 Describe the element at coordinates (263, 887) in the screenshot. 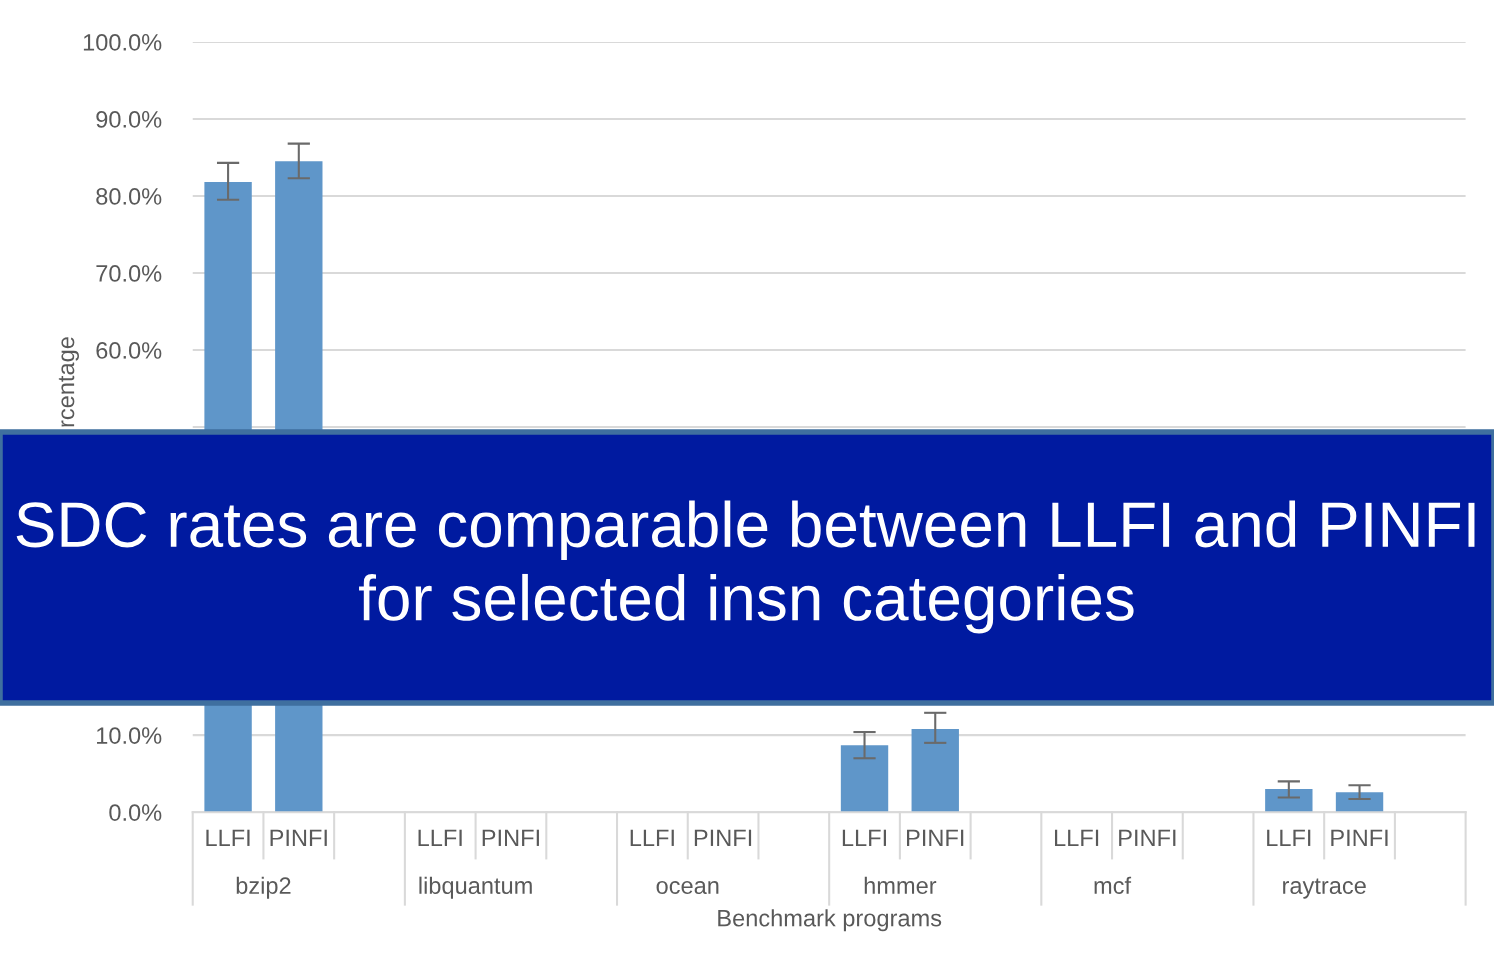

I see `text: bzip2` at that location.